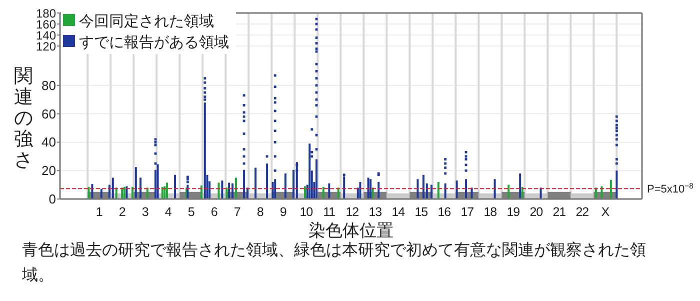  What do you see at coordinates (237, 212) in the screenshot?
I see `x-tick-label: 7` at bounding box center [237, 212].